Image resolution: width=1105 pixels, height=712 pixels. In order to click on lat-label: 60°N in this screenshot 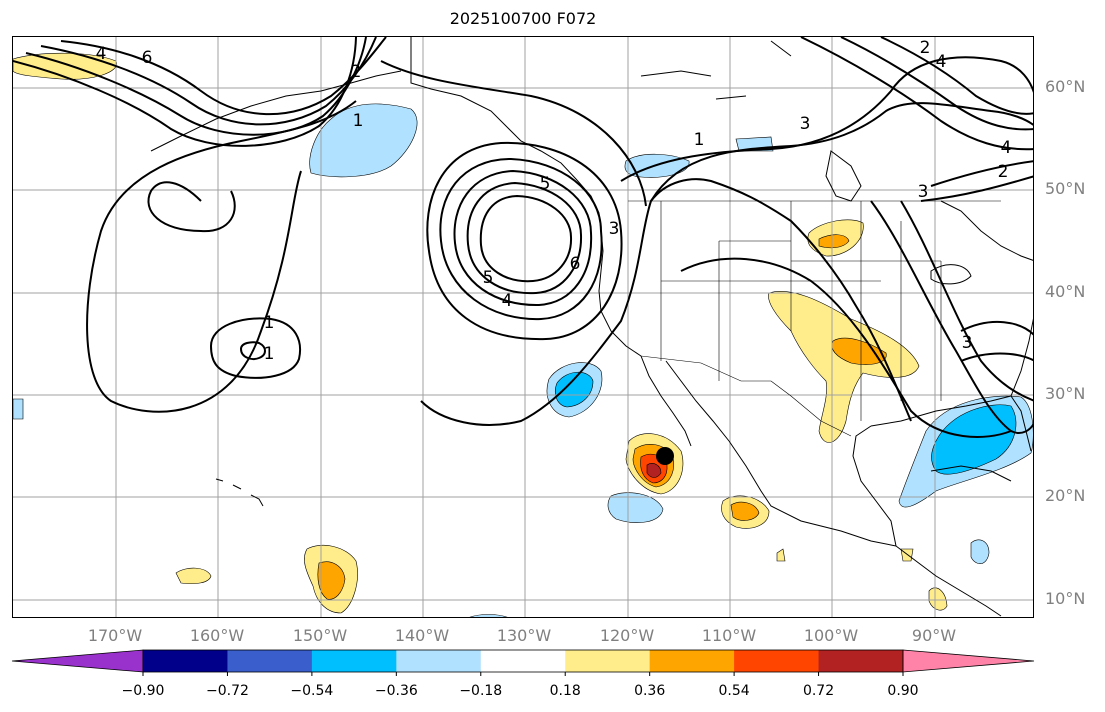, I will do `click(1065, 86)`.